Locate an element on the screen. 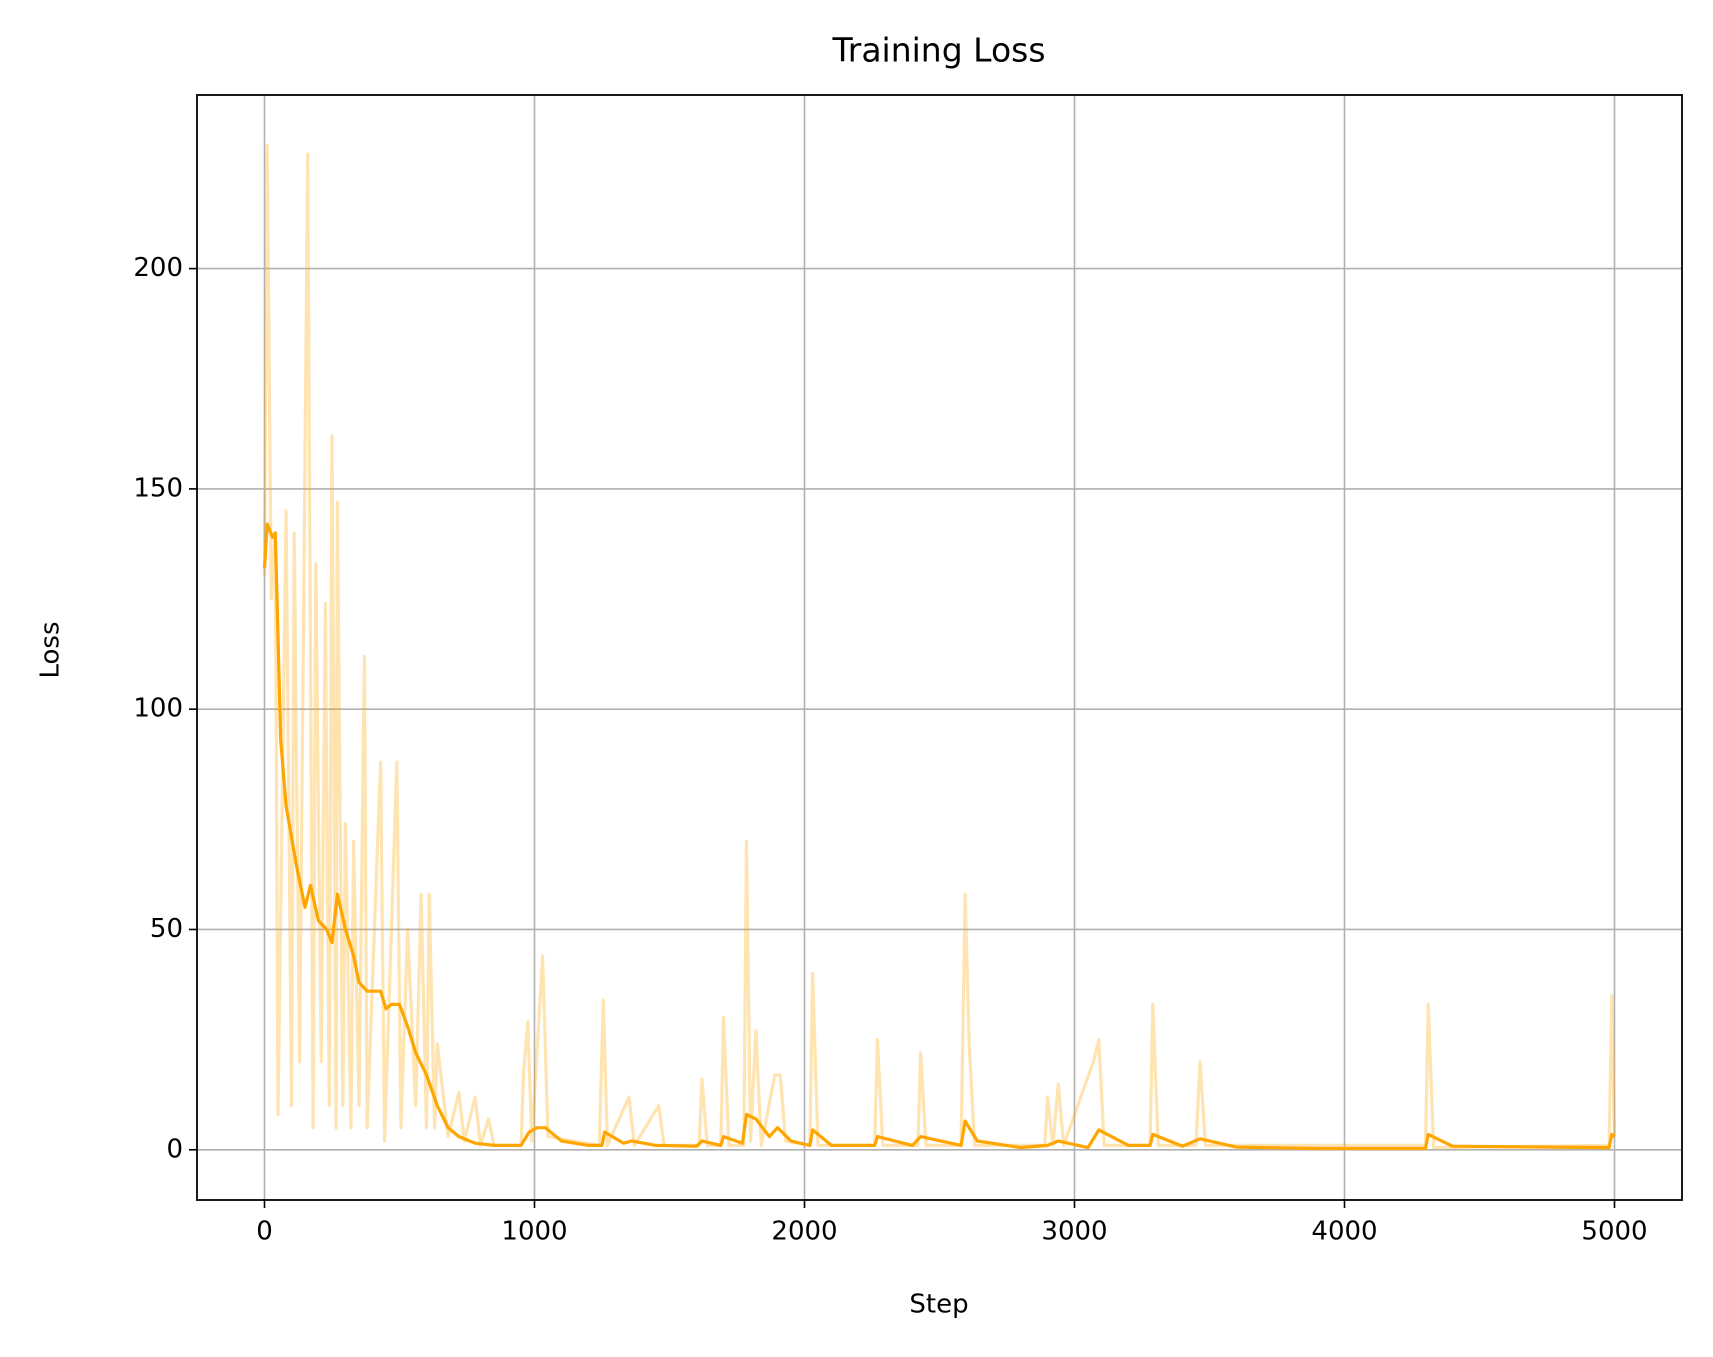 This screenshot has height=1357, width=1713. x-axis-label: Step is located at coordinates (938, 1305).